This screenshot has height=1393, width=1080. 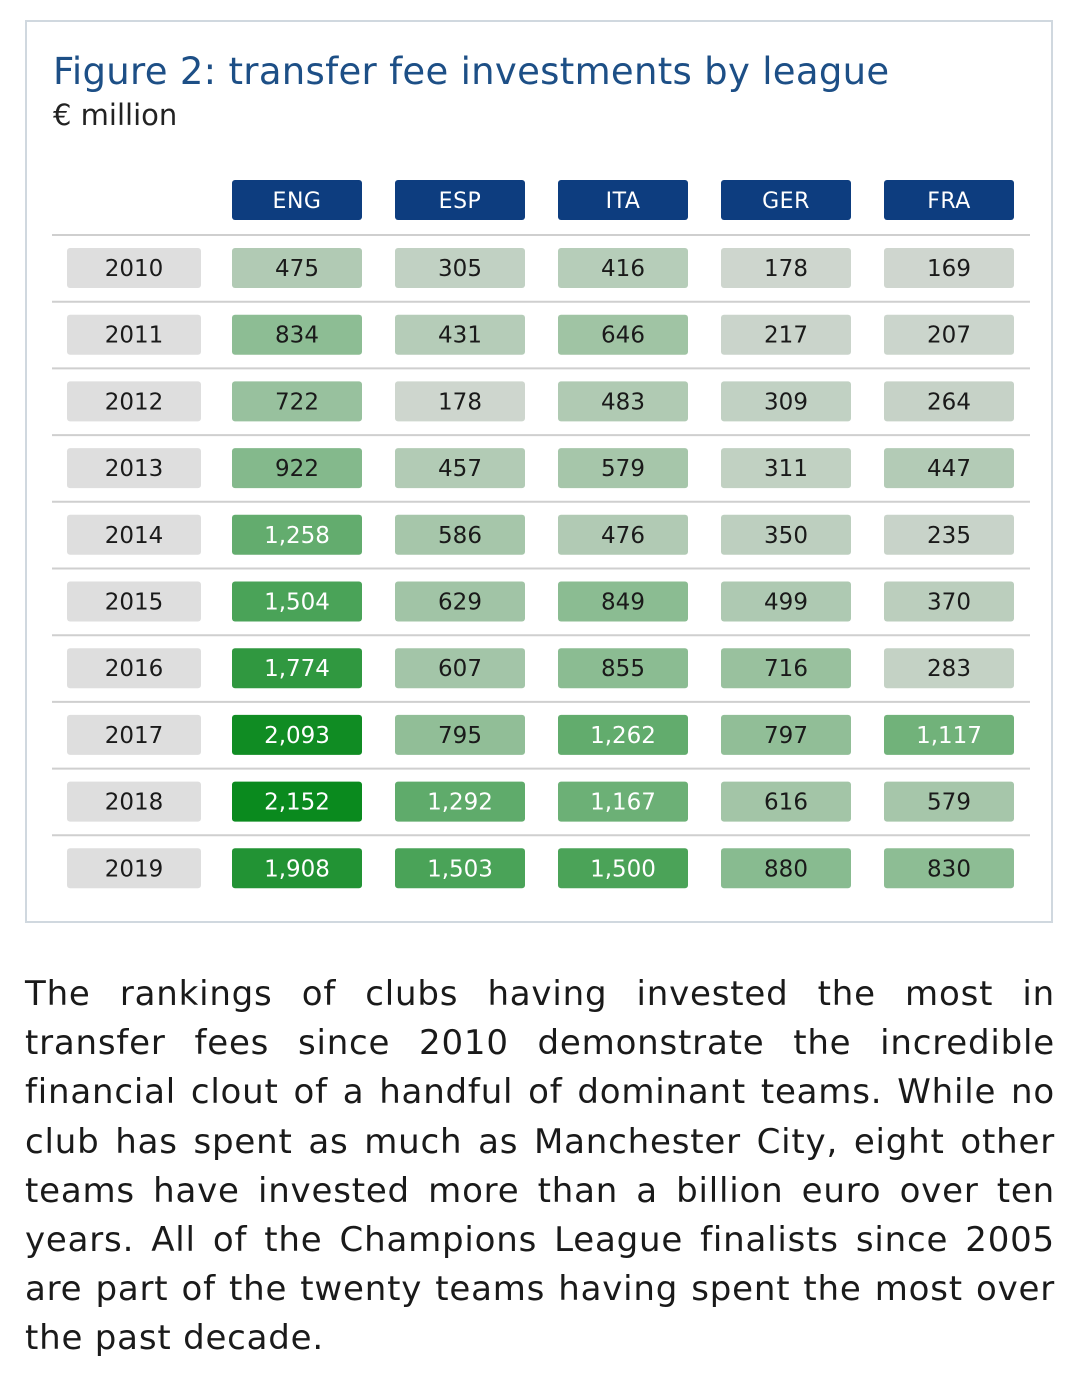 I want to click on year-label: 2018, so click(x=134, y=803).